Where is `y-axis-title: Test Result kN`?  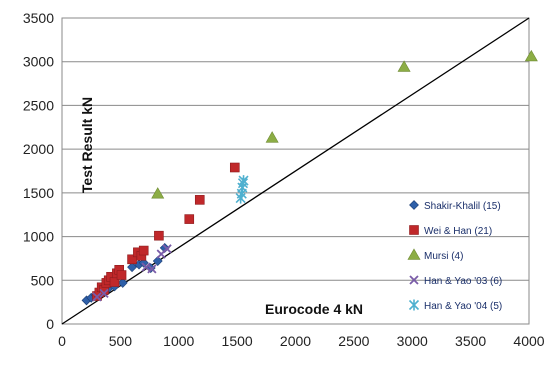 y-axis-title: Test Result kN is located at coordinates (87, 145).